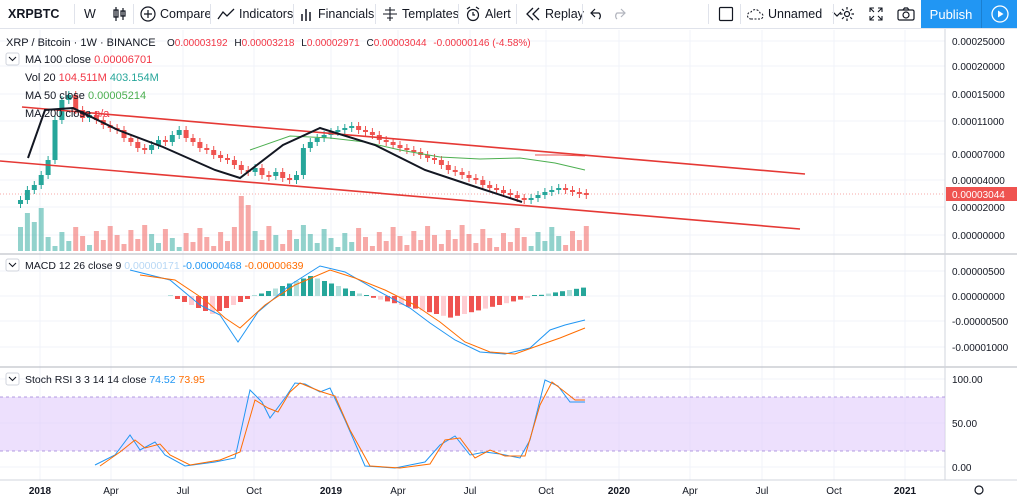 The height and width of the screenshot is (500, 1017). I want to click on play-icon, so click(999, 14).